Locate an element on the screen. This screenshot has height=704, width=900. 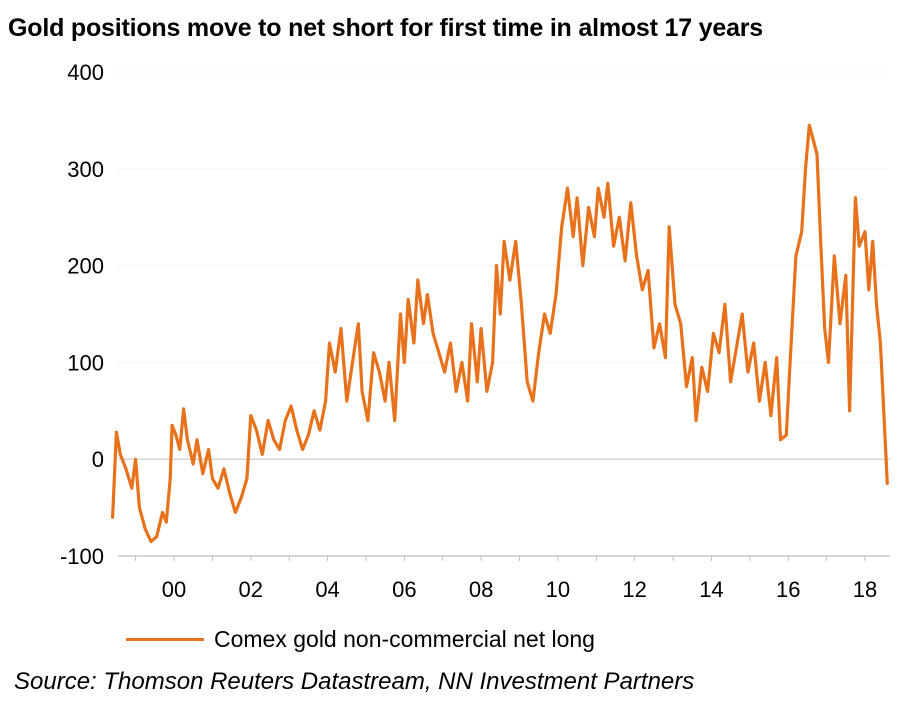
x-tick-label: 08 is located at coordinates (481, 589).